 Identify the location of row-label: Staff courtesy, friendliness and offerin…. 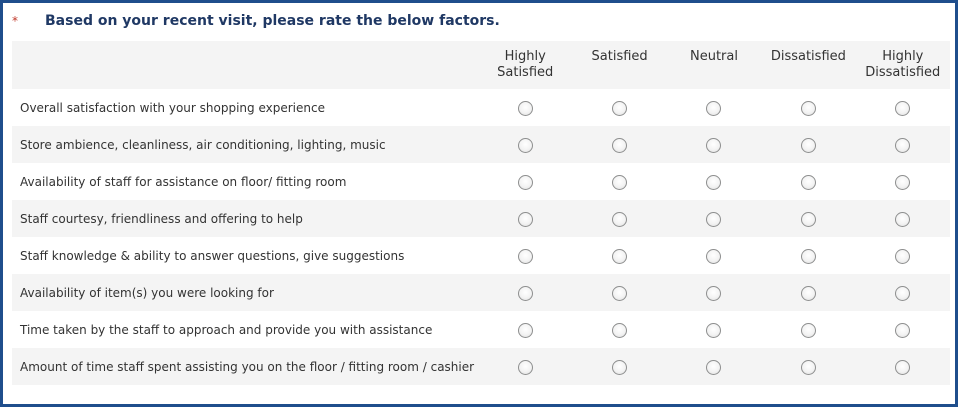
(245, 218).